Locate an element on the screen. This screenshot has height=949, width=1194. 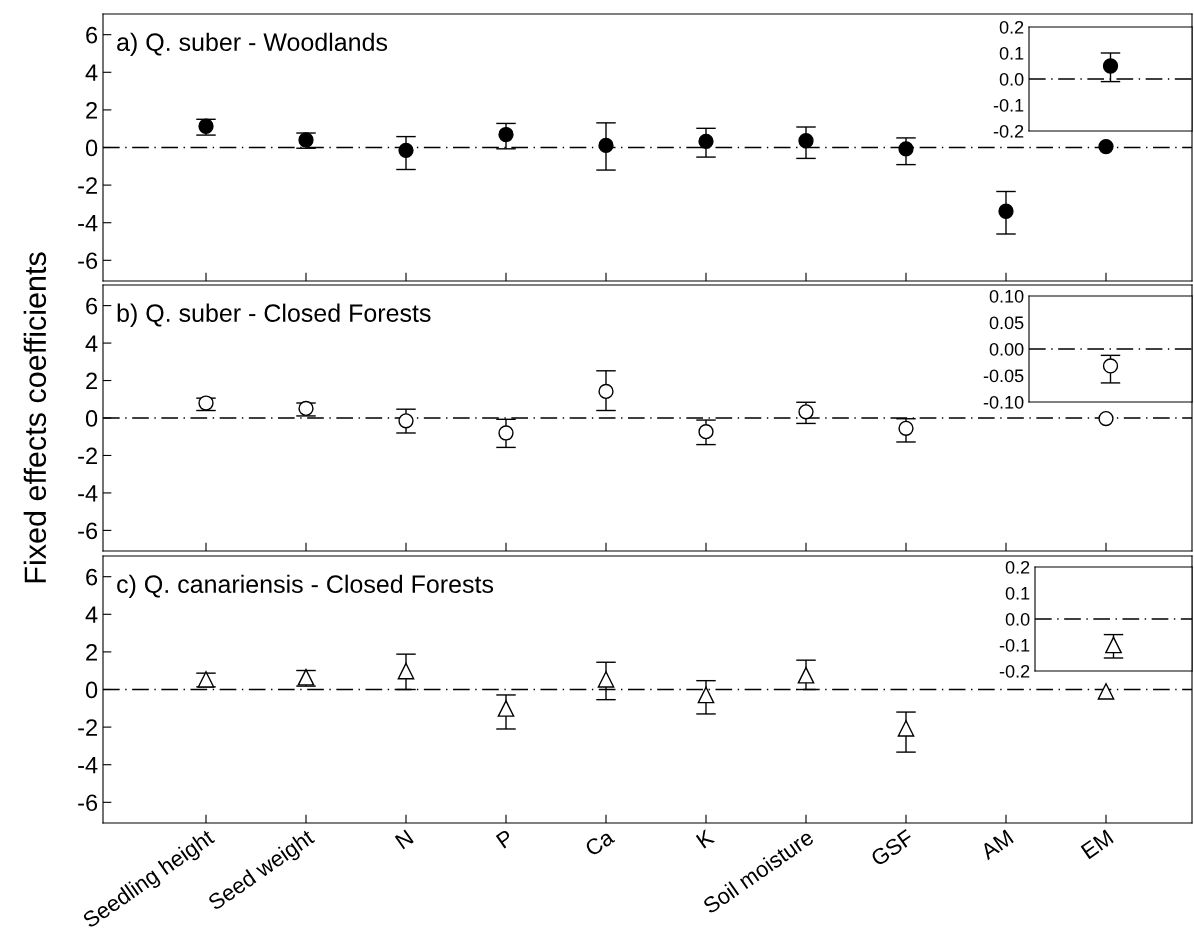
y-tick-label: 0.05 is located at coordinates (1006, 323).